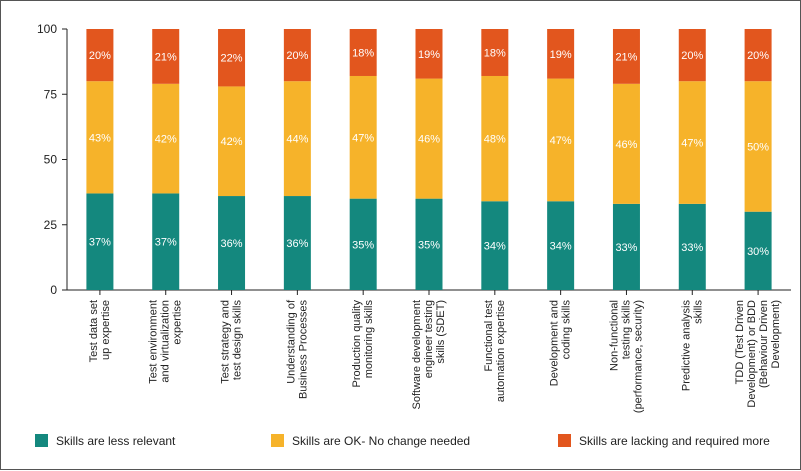  I want to click on data-label: 30%, so click(758, 252).